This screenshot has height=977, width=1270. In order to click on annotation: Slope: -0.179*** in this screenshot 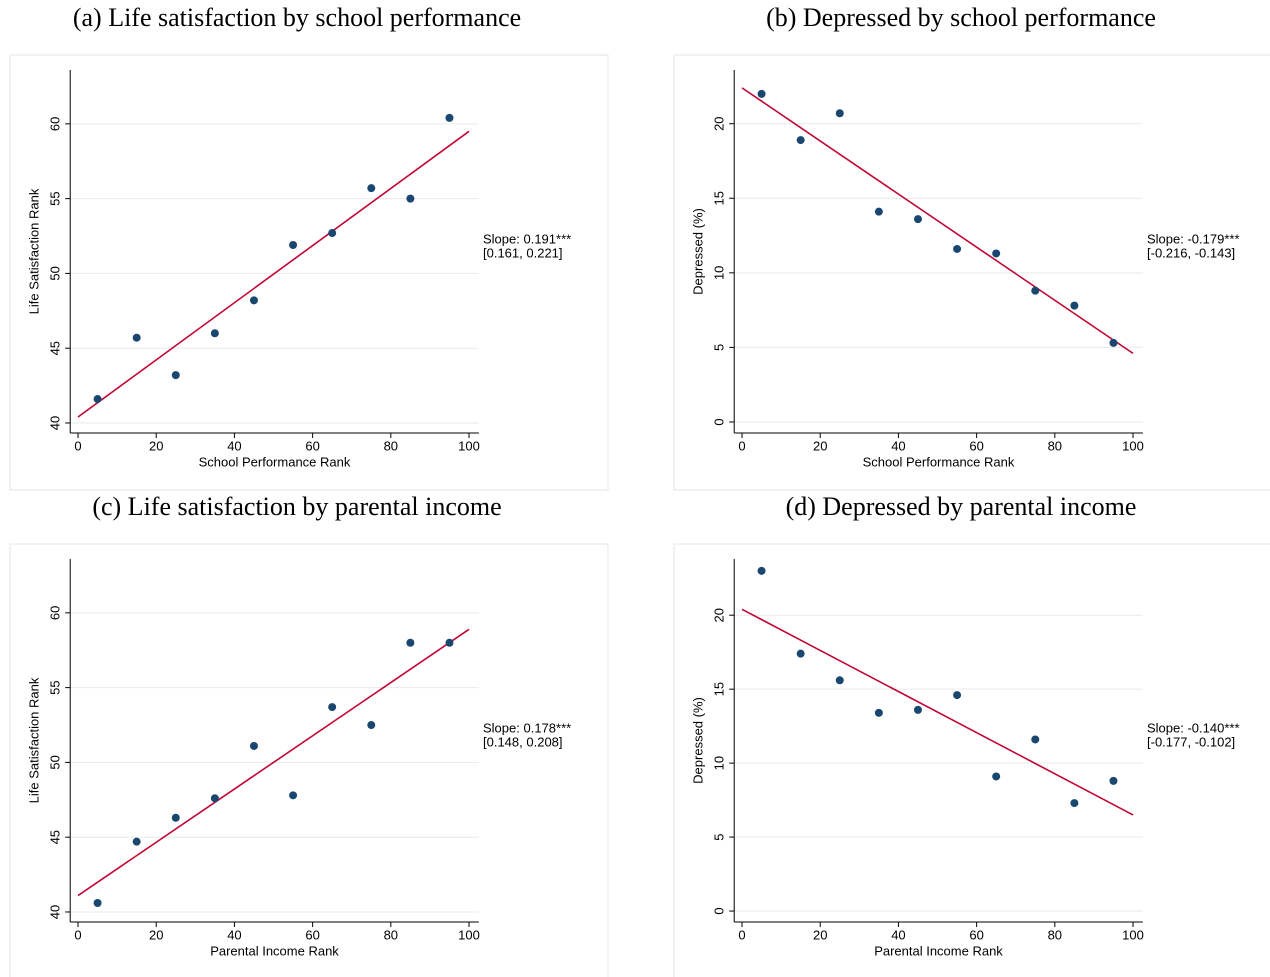, I will do `click(1193, 238)`.